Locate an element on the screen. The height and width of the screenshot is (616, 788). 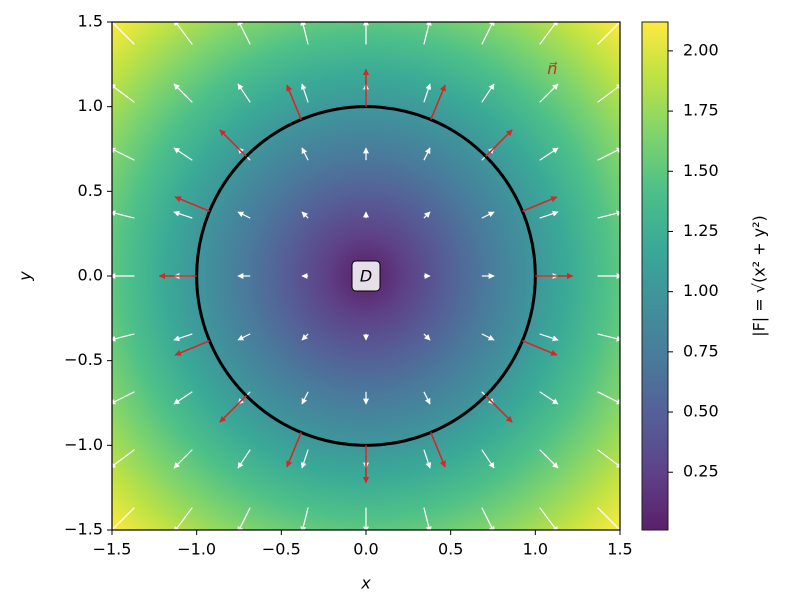
colorbar is located at coordinates (655, 276).